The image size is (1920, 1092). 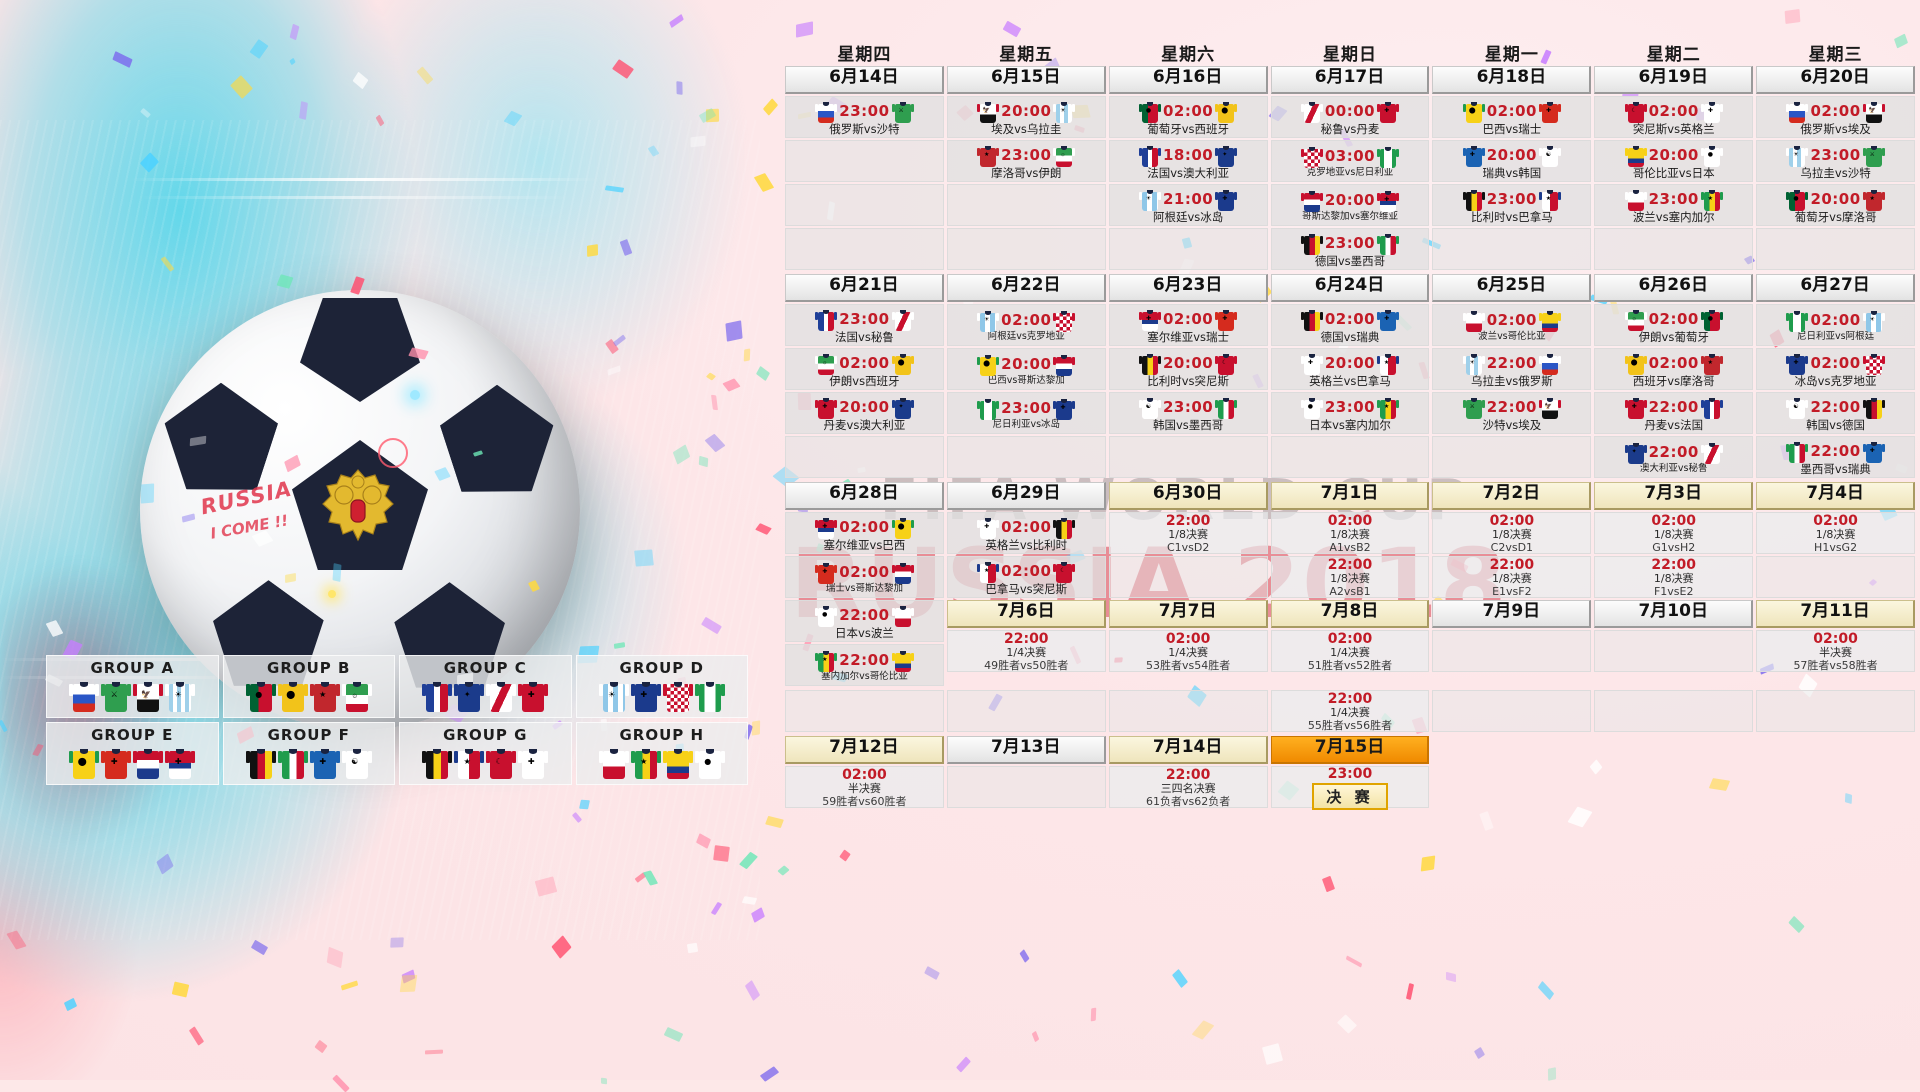 I want to click on date-header: 6月26日, so click(x=1674, y=288).